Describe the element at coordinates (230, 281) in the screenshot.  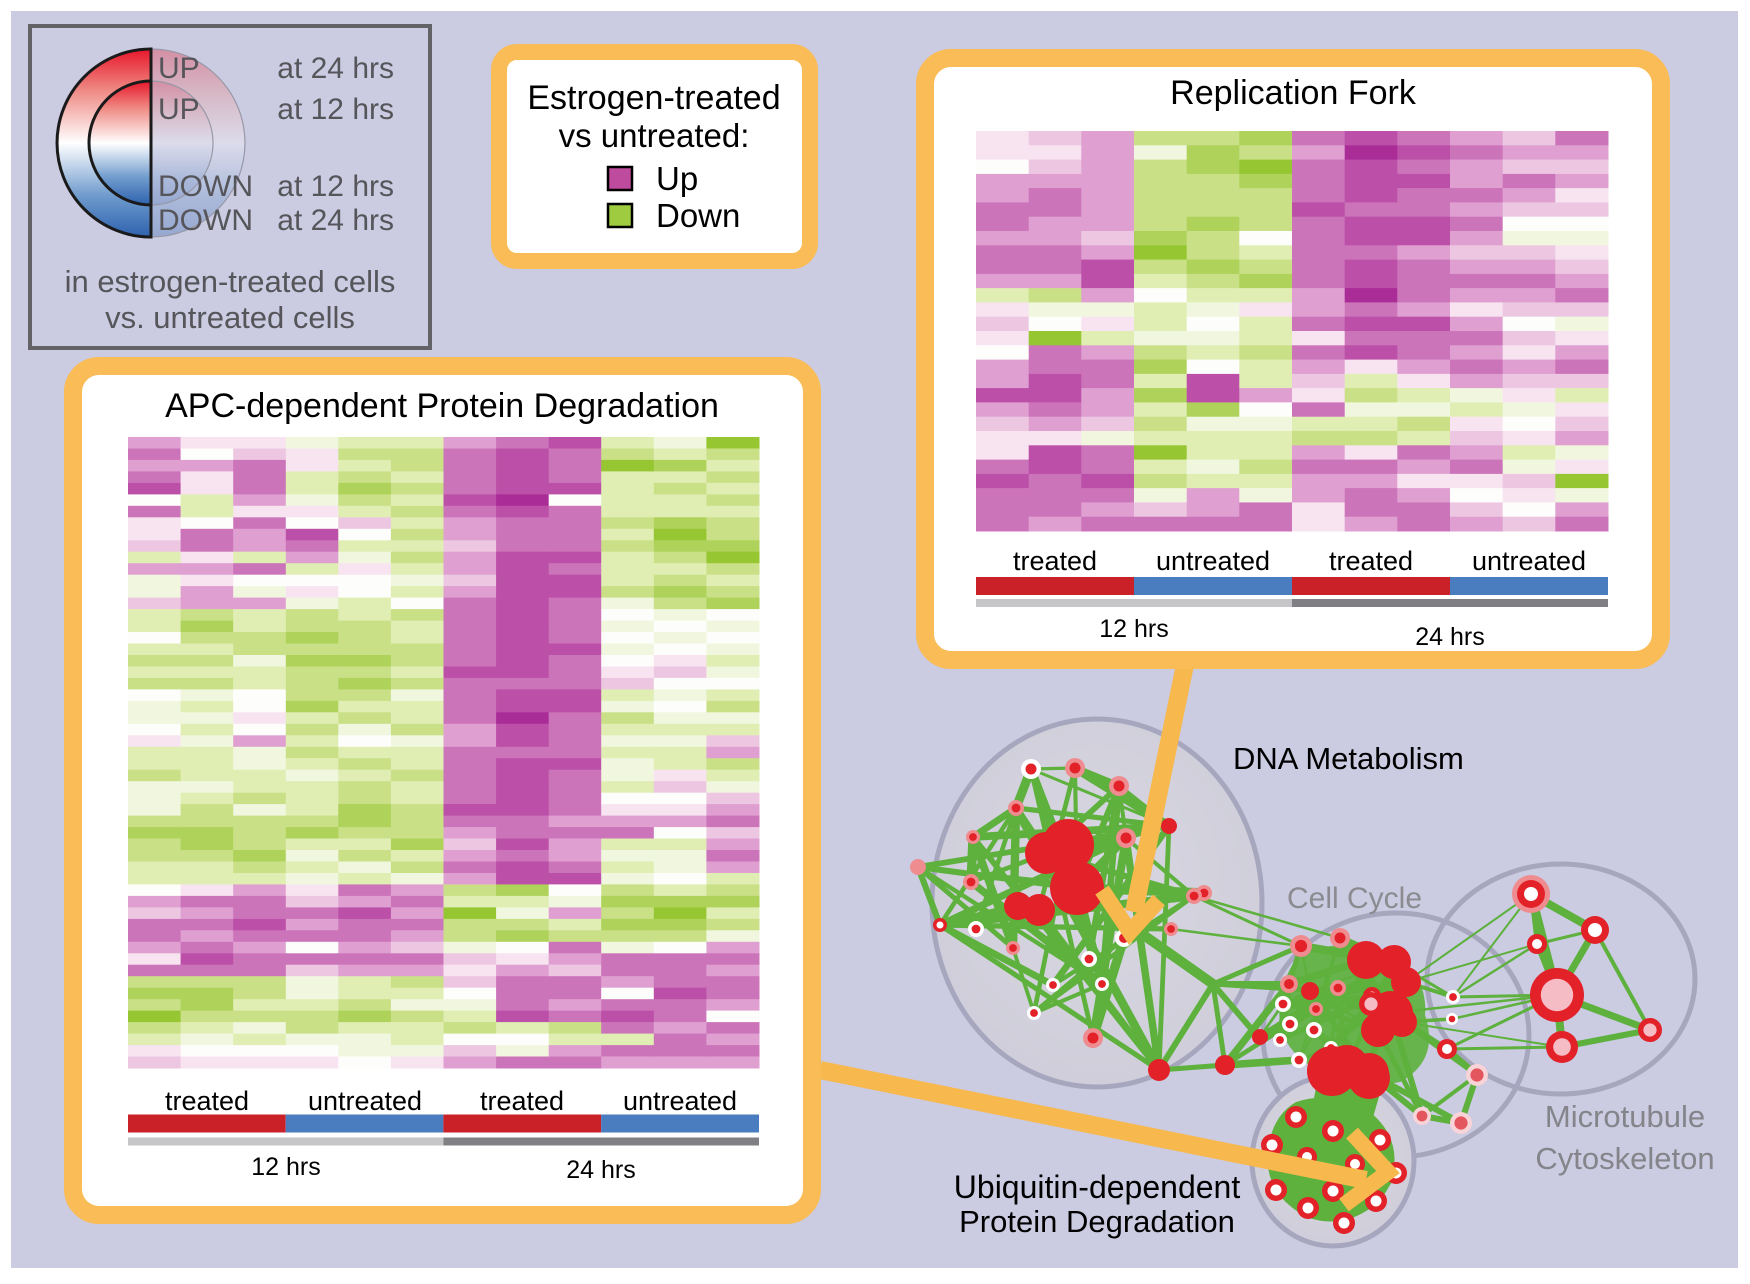
I see `svg-text: in estrogen-treated cells` at that location.